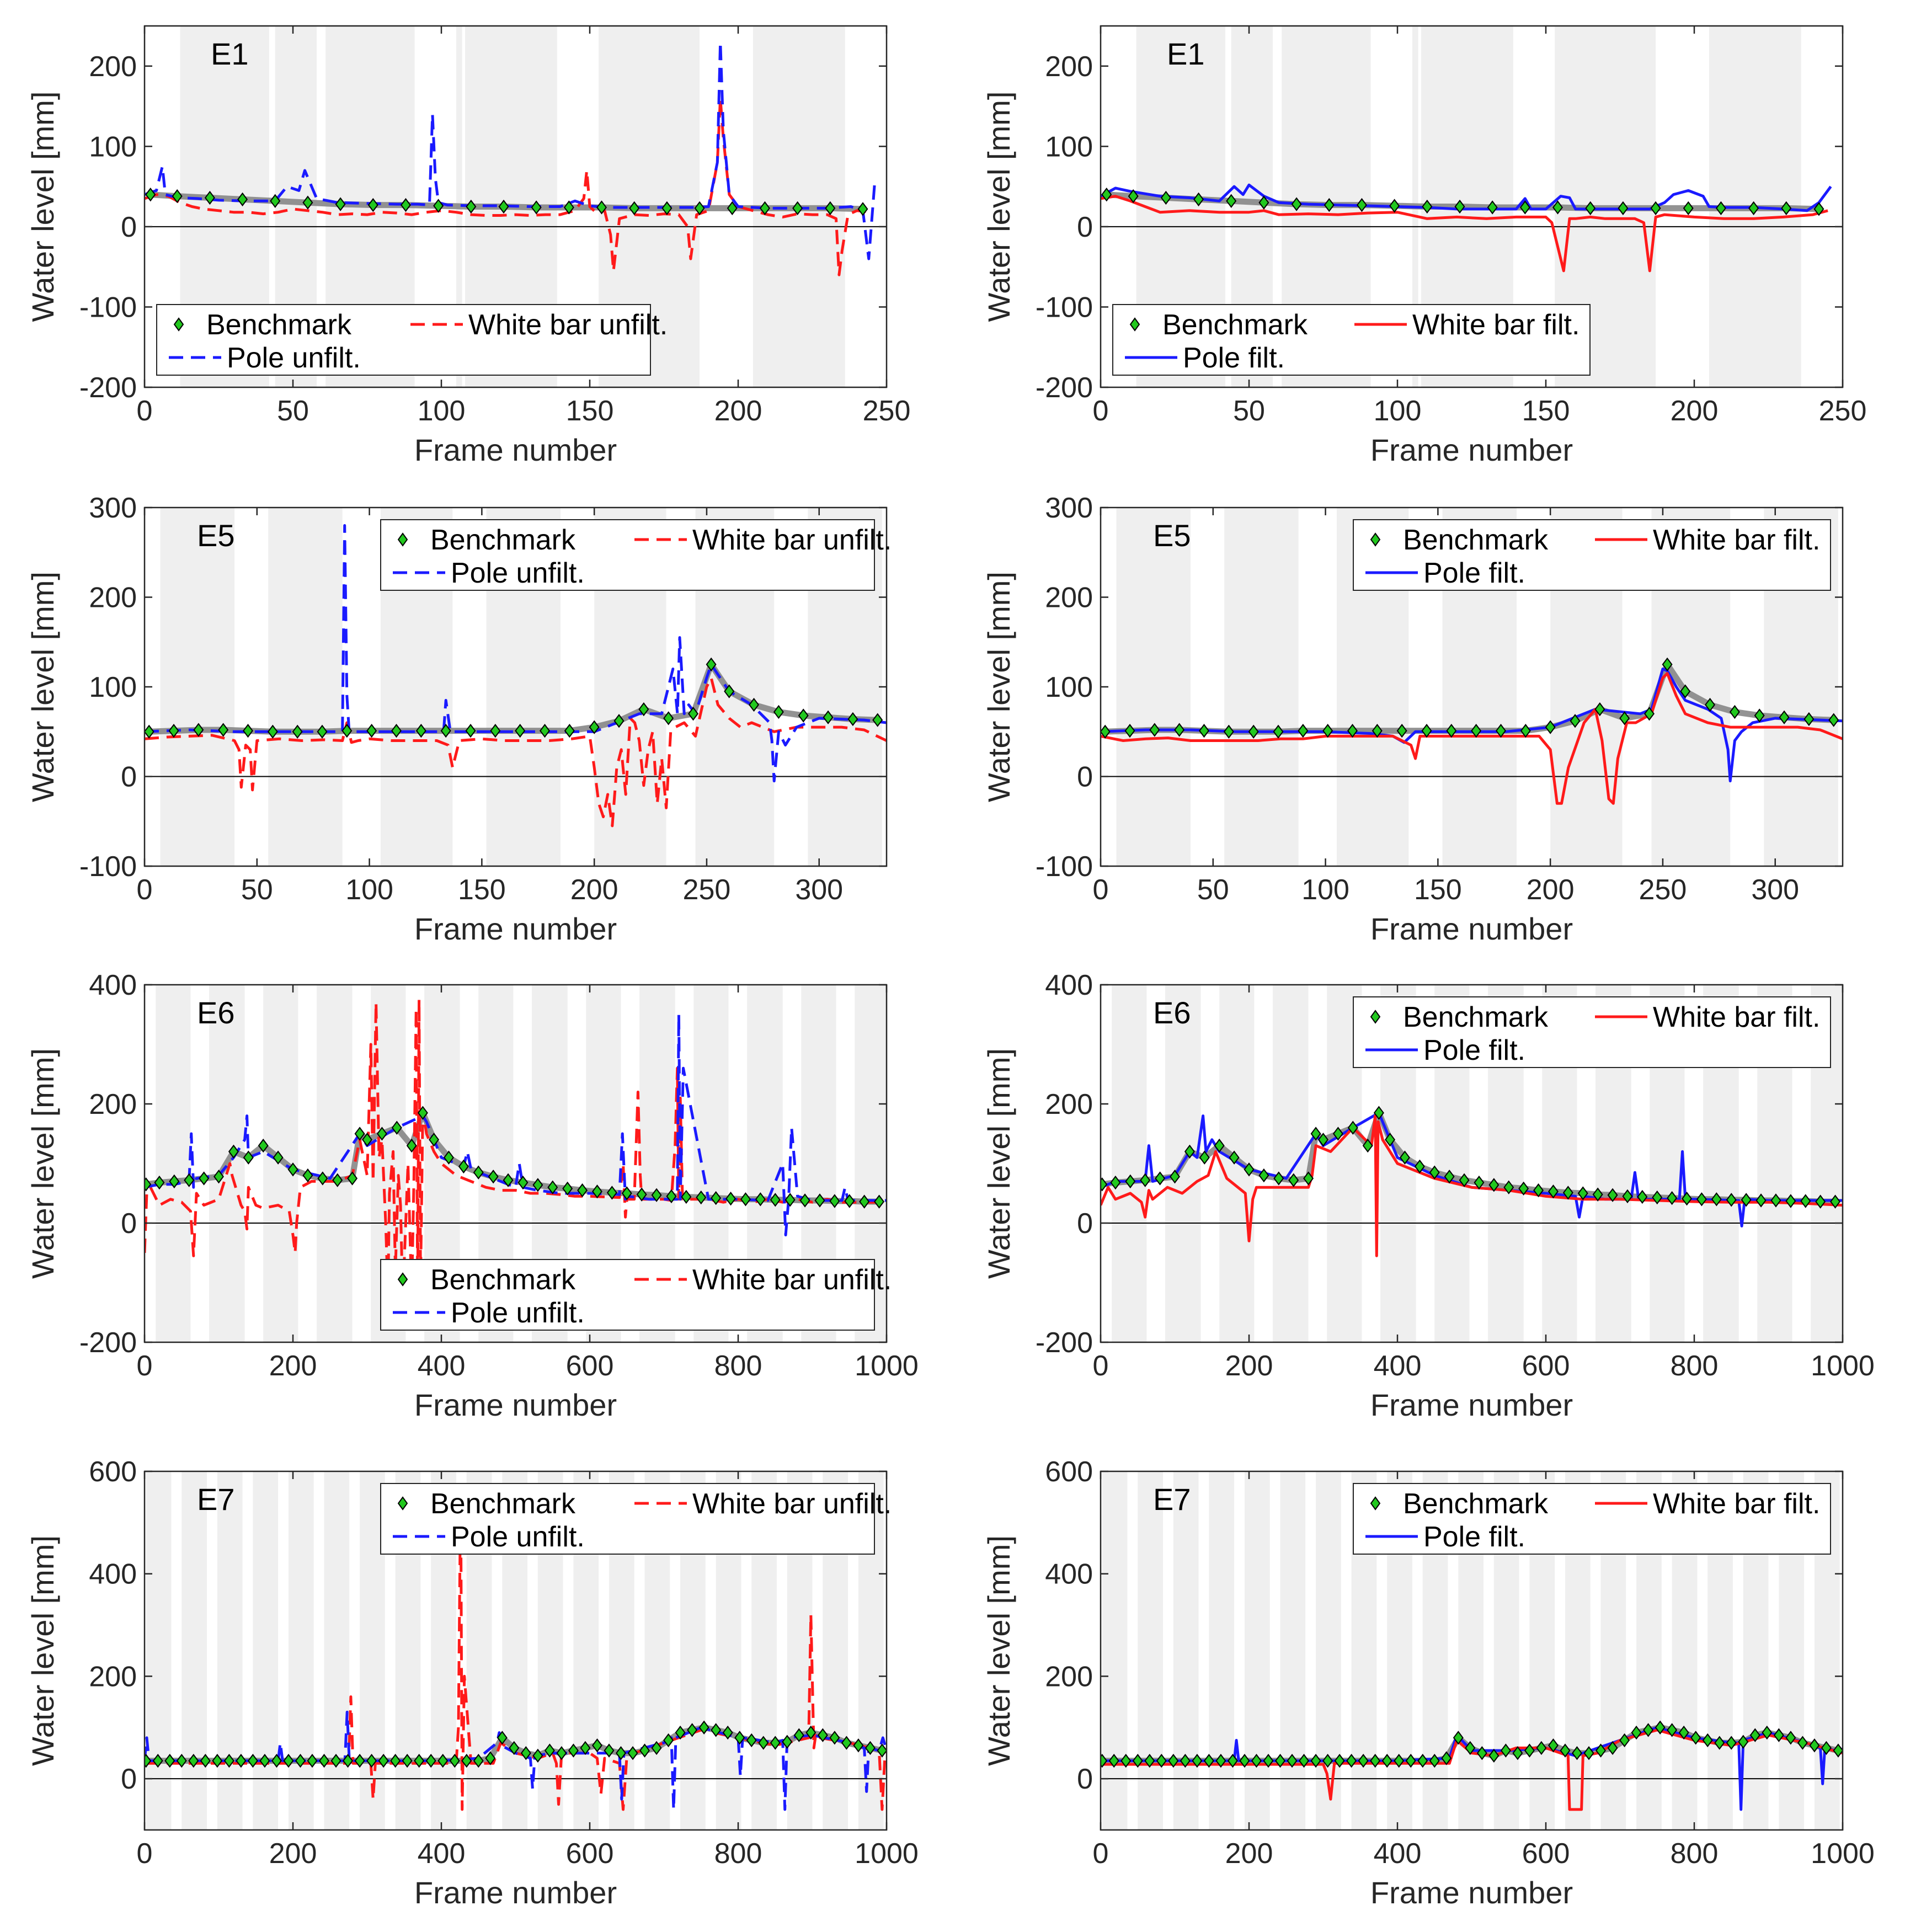 The height and width of the screenshot is (1932, 1905). I want to click on pole-line, so click(516, 653).